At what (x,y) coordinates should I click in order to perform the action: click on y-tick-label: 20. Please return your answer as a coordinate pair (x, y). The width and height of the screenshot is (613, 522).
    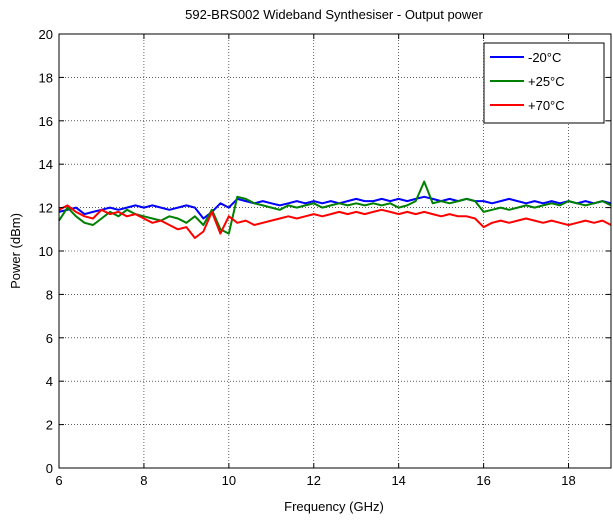
    Looking at the image, I should click on (46, 34).